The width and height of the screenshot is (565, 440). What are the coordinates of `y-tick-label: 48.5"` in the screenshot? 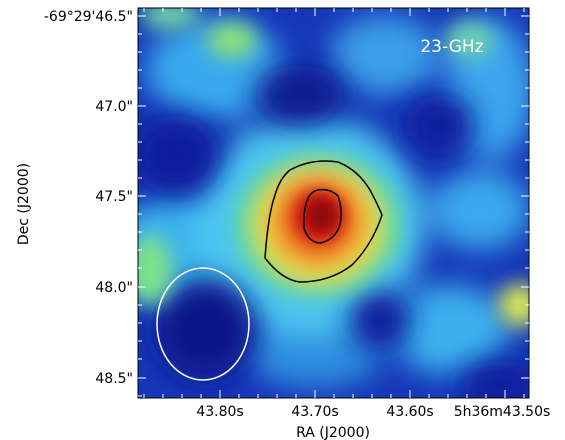 It's located at (114, 379).